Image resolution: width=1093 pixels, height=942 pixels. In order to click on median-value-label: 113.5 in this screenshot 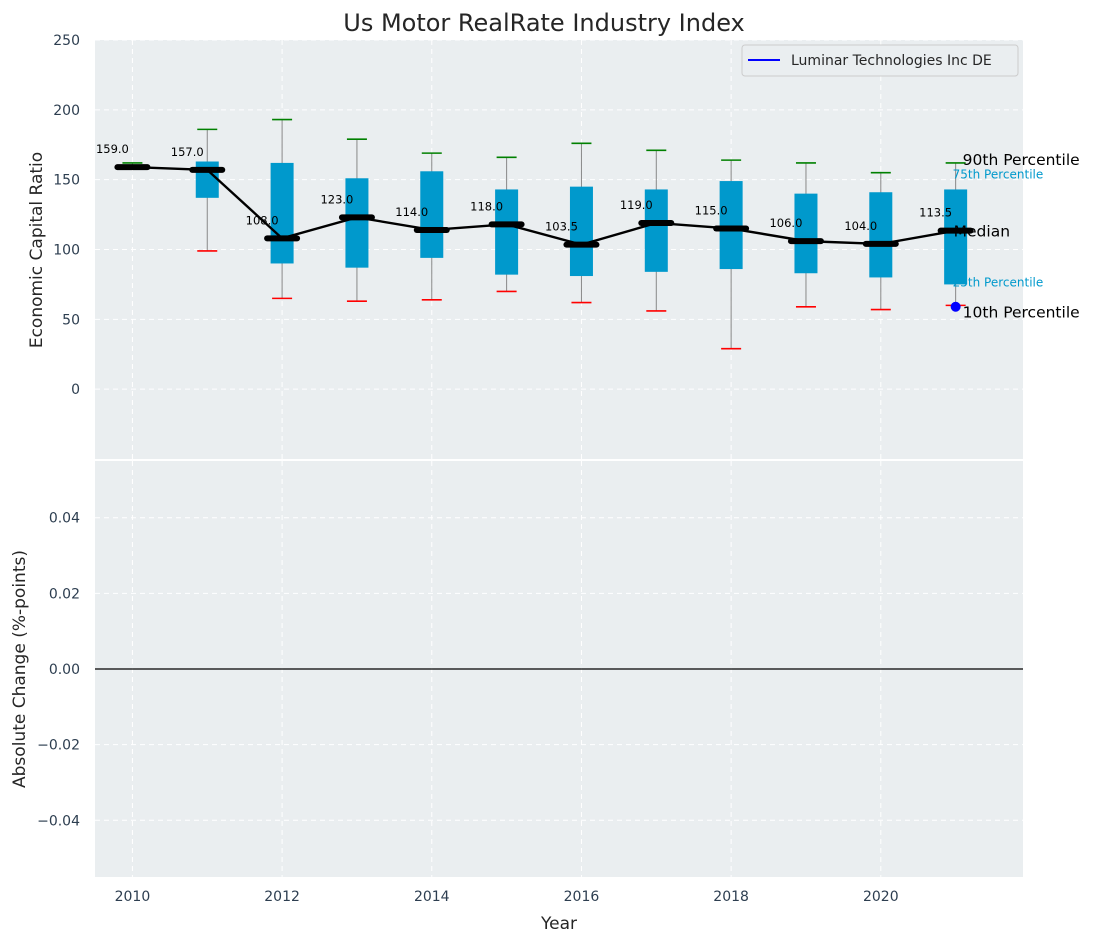, I will do `click(935, 213)`.